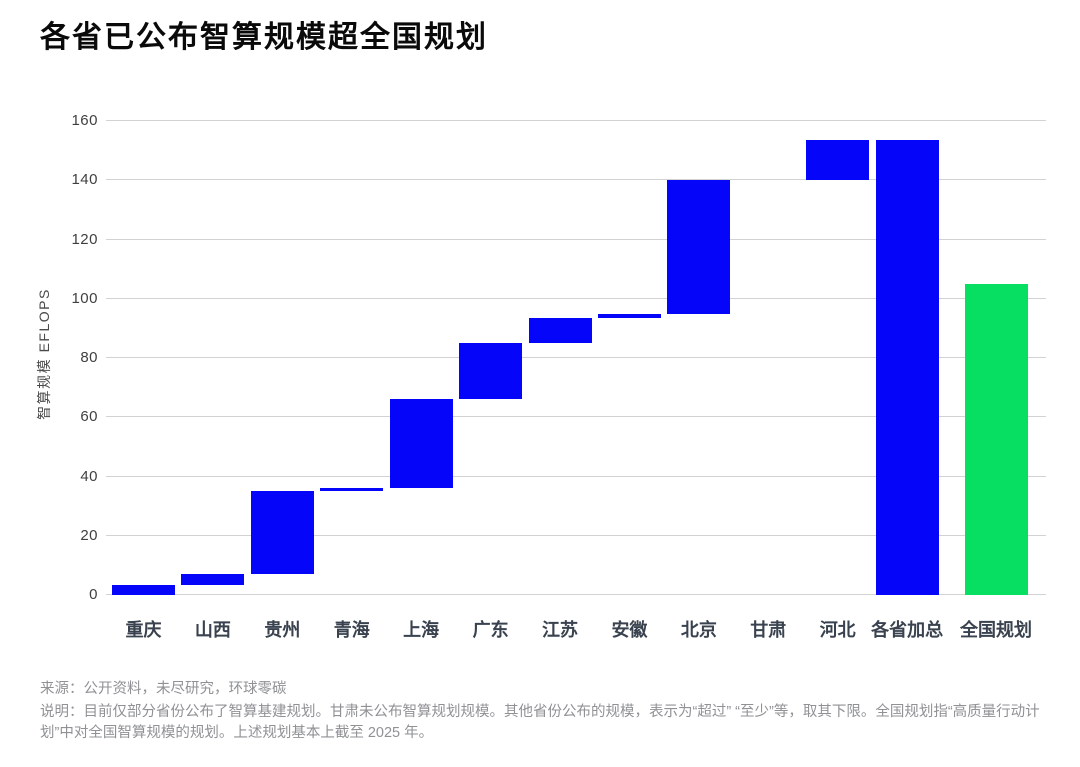 This screenshot has width=1080, height=767. What do you see at coordinates (93, 594) in the screenshot?
I see `y-tick-label-0: 0` at bounding box center [93, 594].